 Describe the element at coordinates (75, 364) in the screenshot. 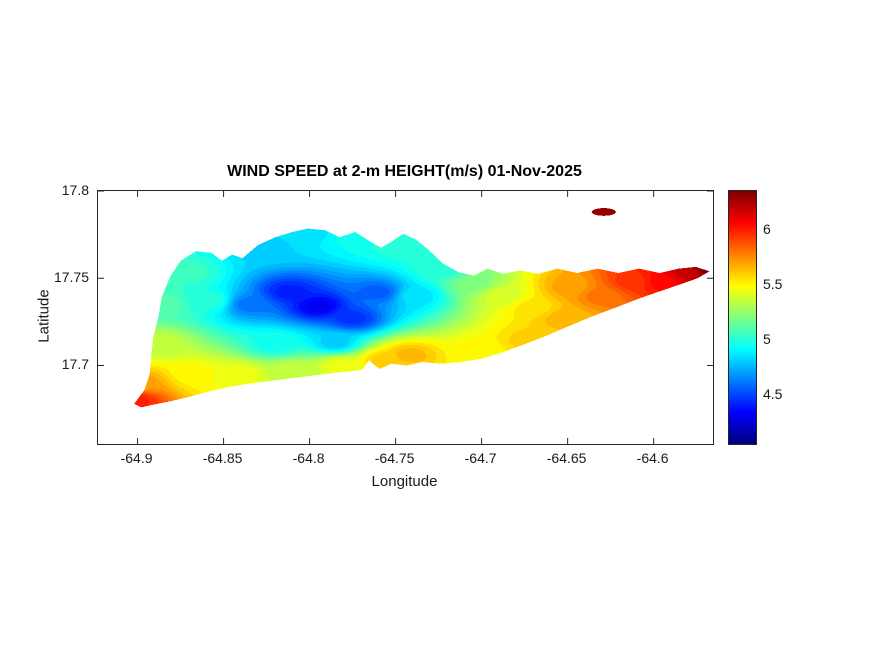

I see `y-tick-label: 17.7` at that location.